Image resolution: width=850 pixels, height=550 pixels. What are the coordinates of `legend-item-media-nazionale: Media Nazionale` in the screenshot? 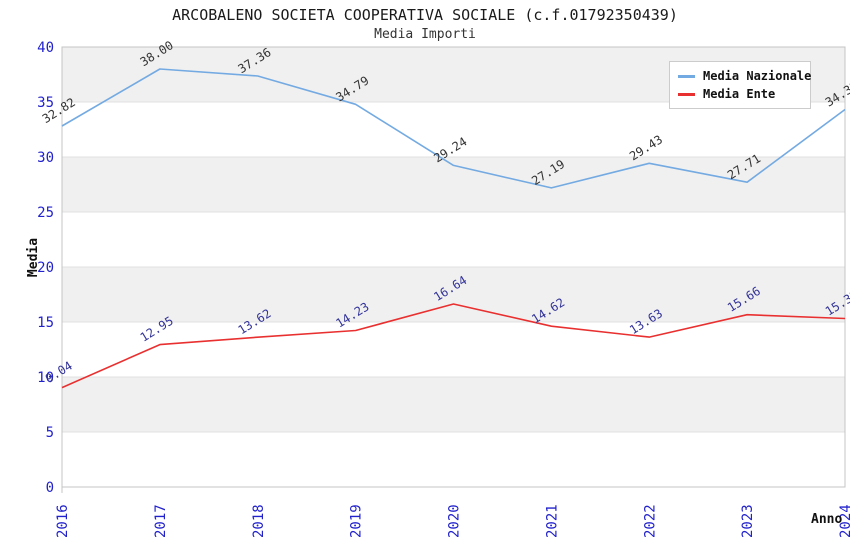 It's located at (744, 76).